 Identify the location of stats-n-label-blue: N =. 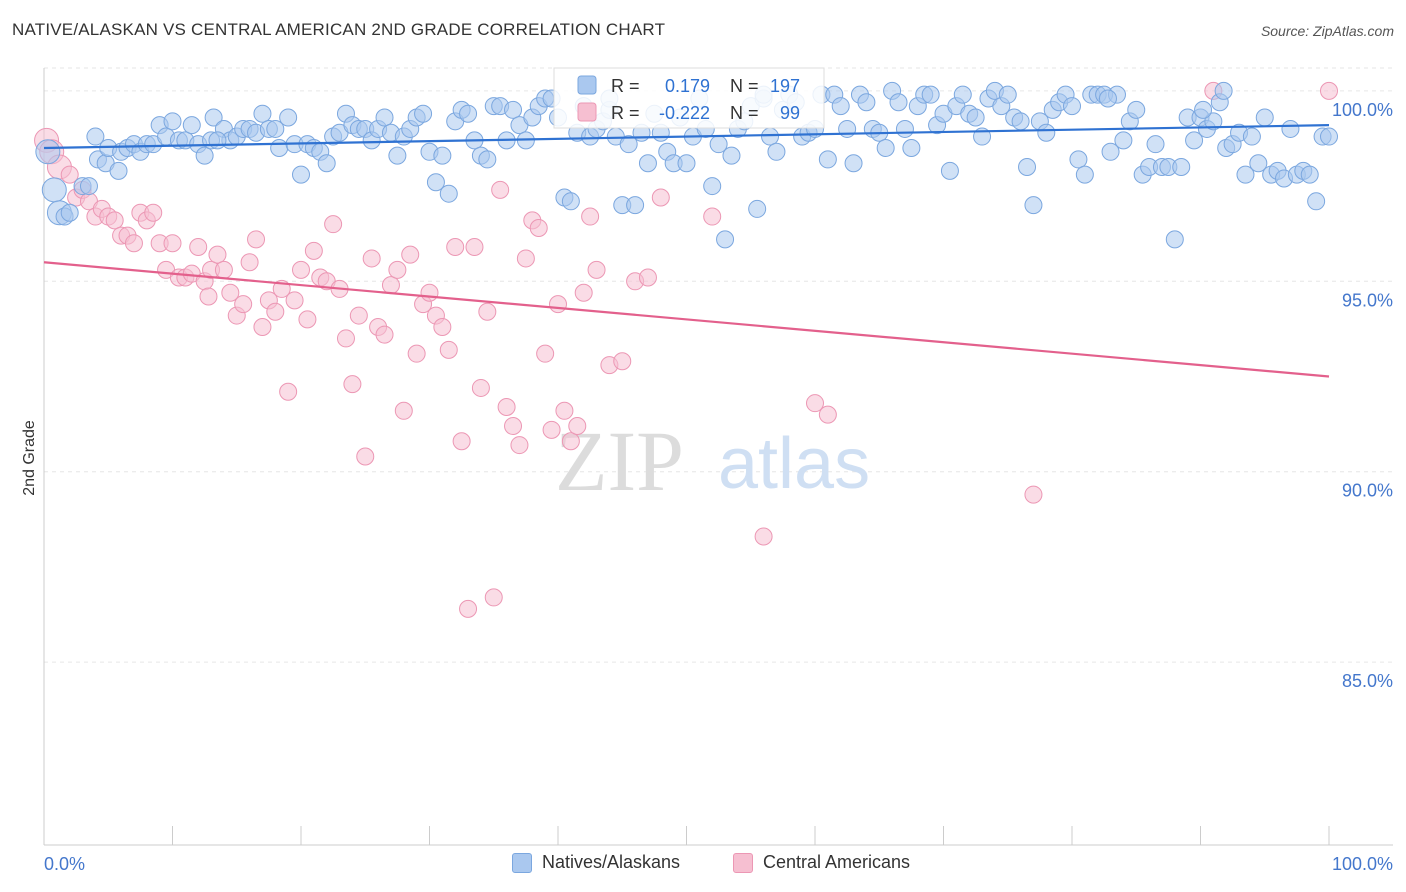
(744, 86).